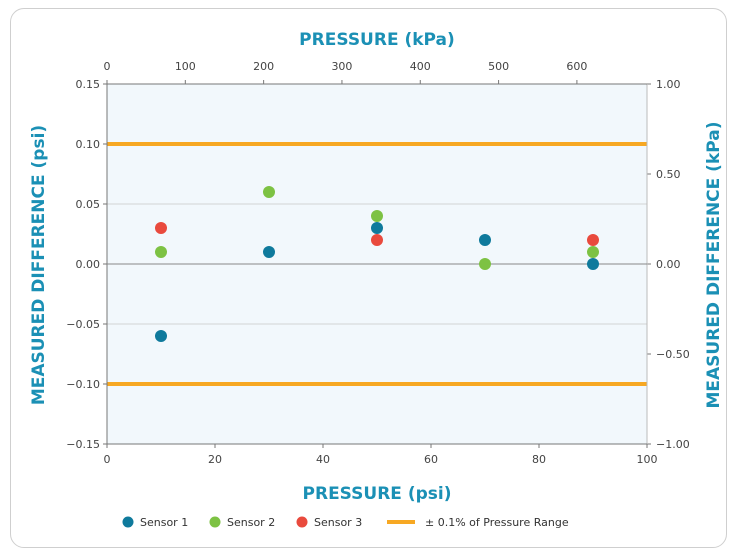 This screenshot has height=548, width=739. Describe the element at coordinates (338, 522) in the screenshot. I see `legend-label: Sensor 3` at that location.